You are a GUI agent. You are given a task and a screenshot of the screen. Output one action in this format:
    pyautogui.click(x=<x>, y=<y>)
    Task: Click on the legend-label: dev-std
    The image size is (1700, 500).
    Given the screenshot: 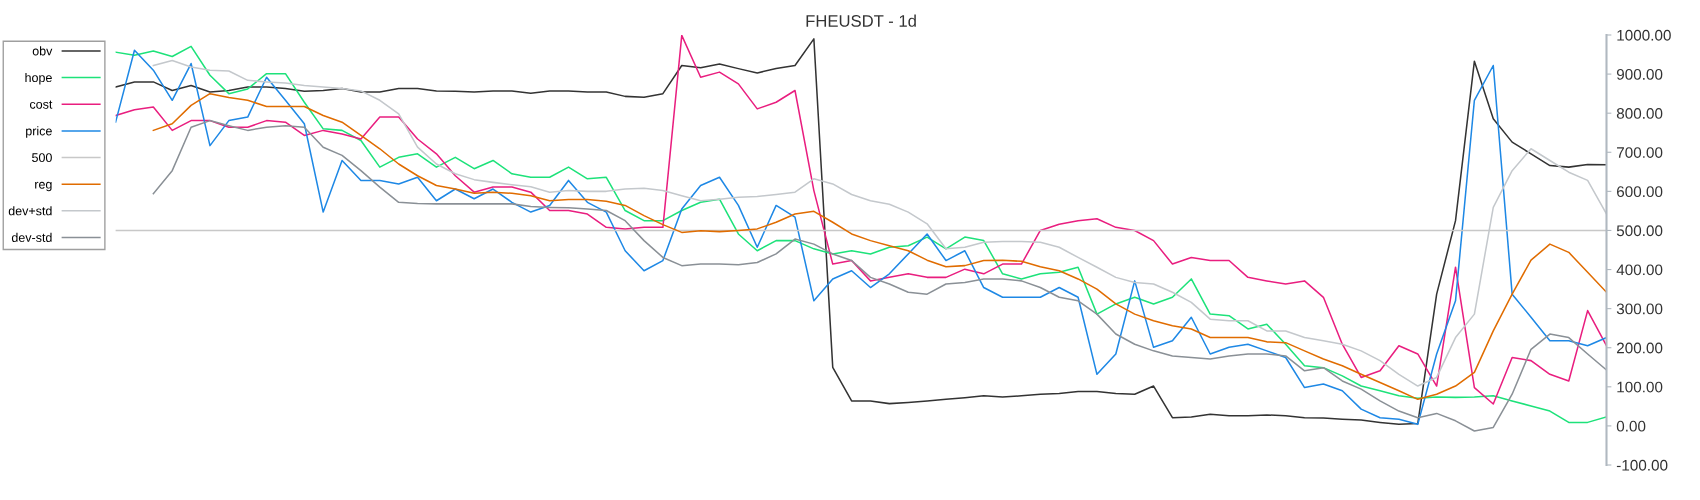 What is the action you would take?
    pyautogui.click(x=31, y=237)
    